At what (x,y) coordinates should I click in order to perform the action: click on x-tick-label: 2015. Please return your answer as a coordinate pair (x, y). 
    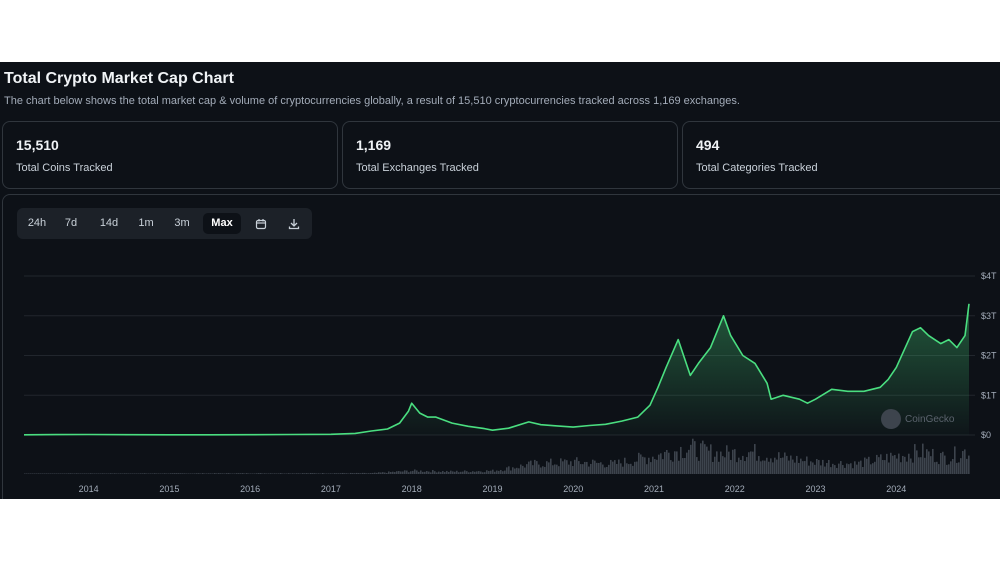
    Looking at the image, I should click on (169, 489).